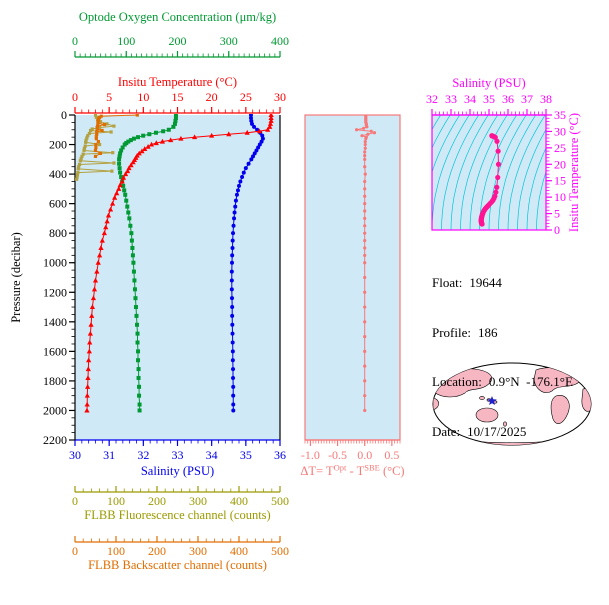  Describe the element at coordinates (177, 82) in the screenshot. I see `temperature-axis-title: Insitu Temperature (°C)` at that location.